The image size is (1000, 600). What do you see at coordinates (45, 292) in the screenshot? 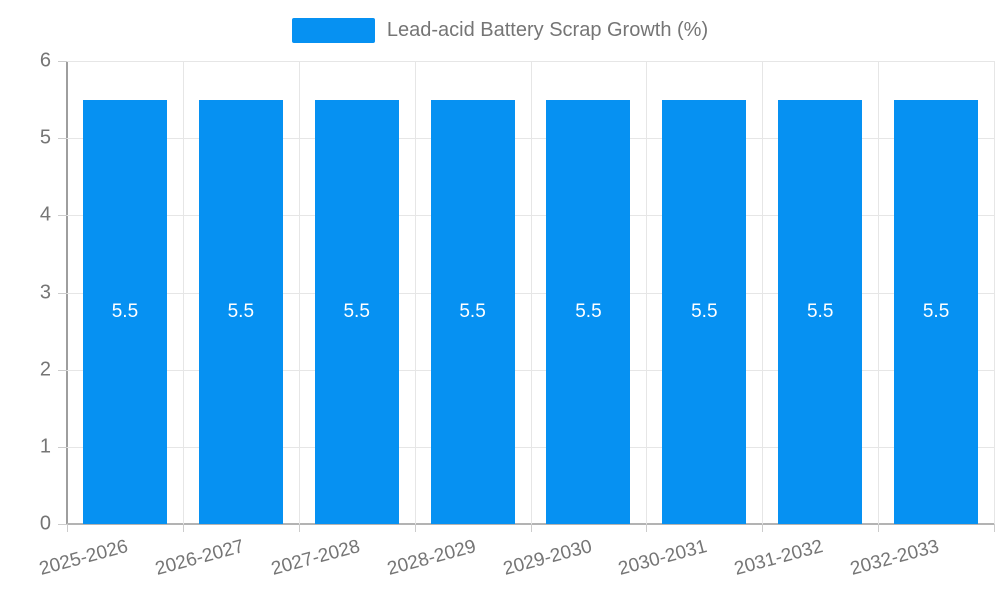
I see `y-tick-label: 3` at bounding box center [45, 292].